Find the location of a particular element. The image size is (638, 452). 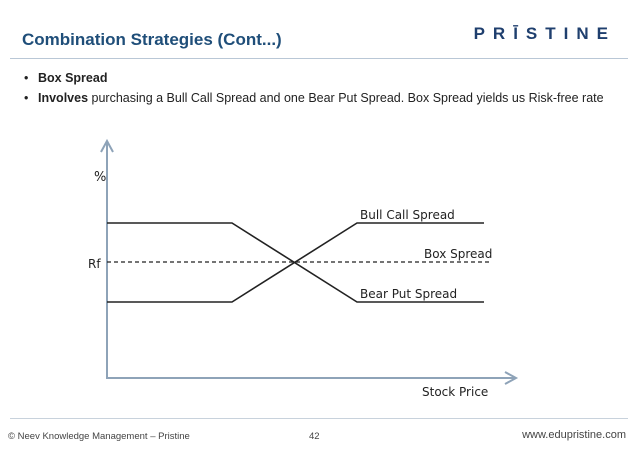

rf-label: Rf is located at coordinates (94, 264).